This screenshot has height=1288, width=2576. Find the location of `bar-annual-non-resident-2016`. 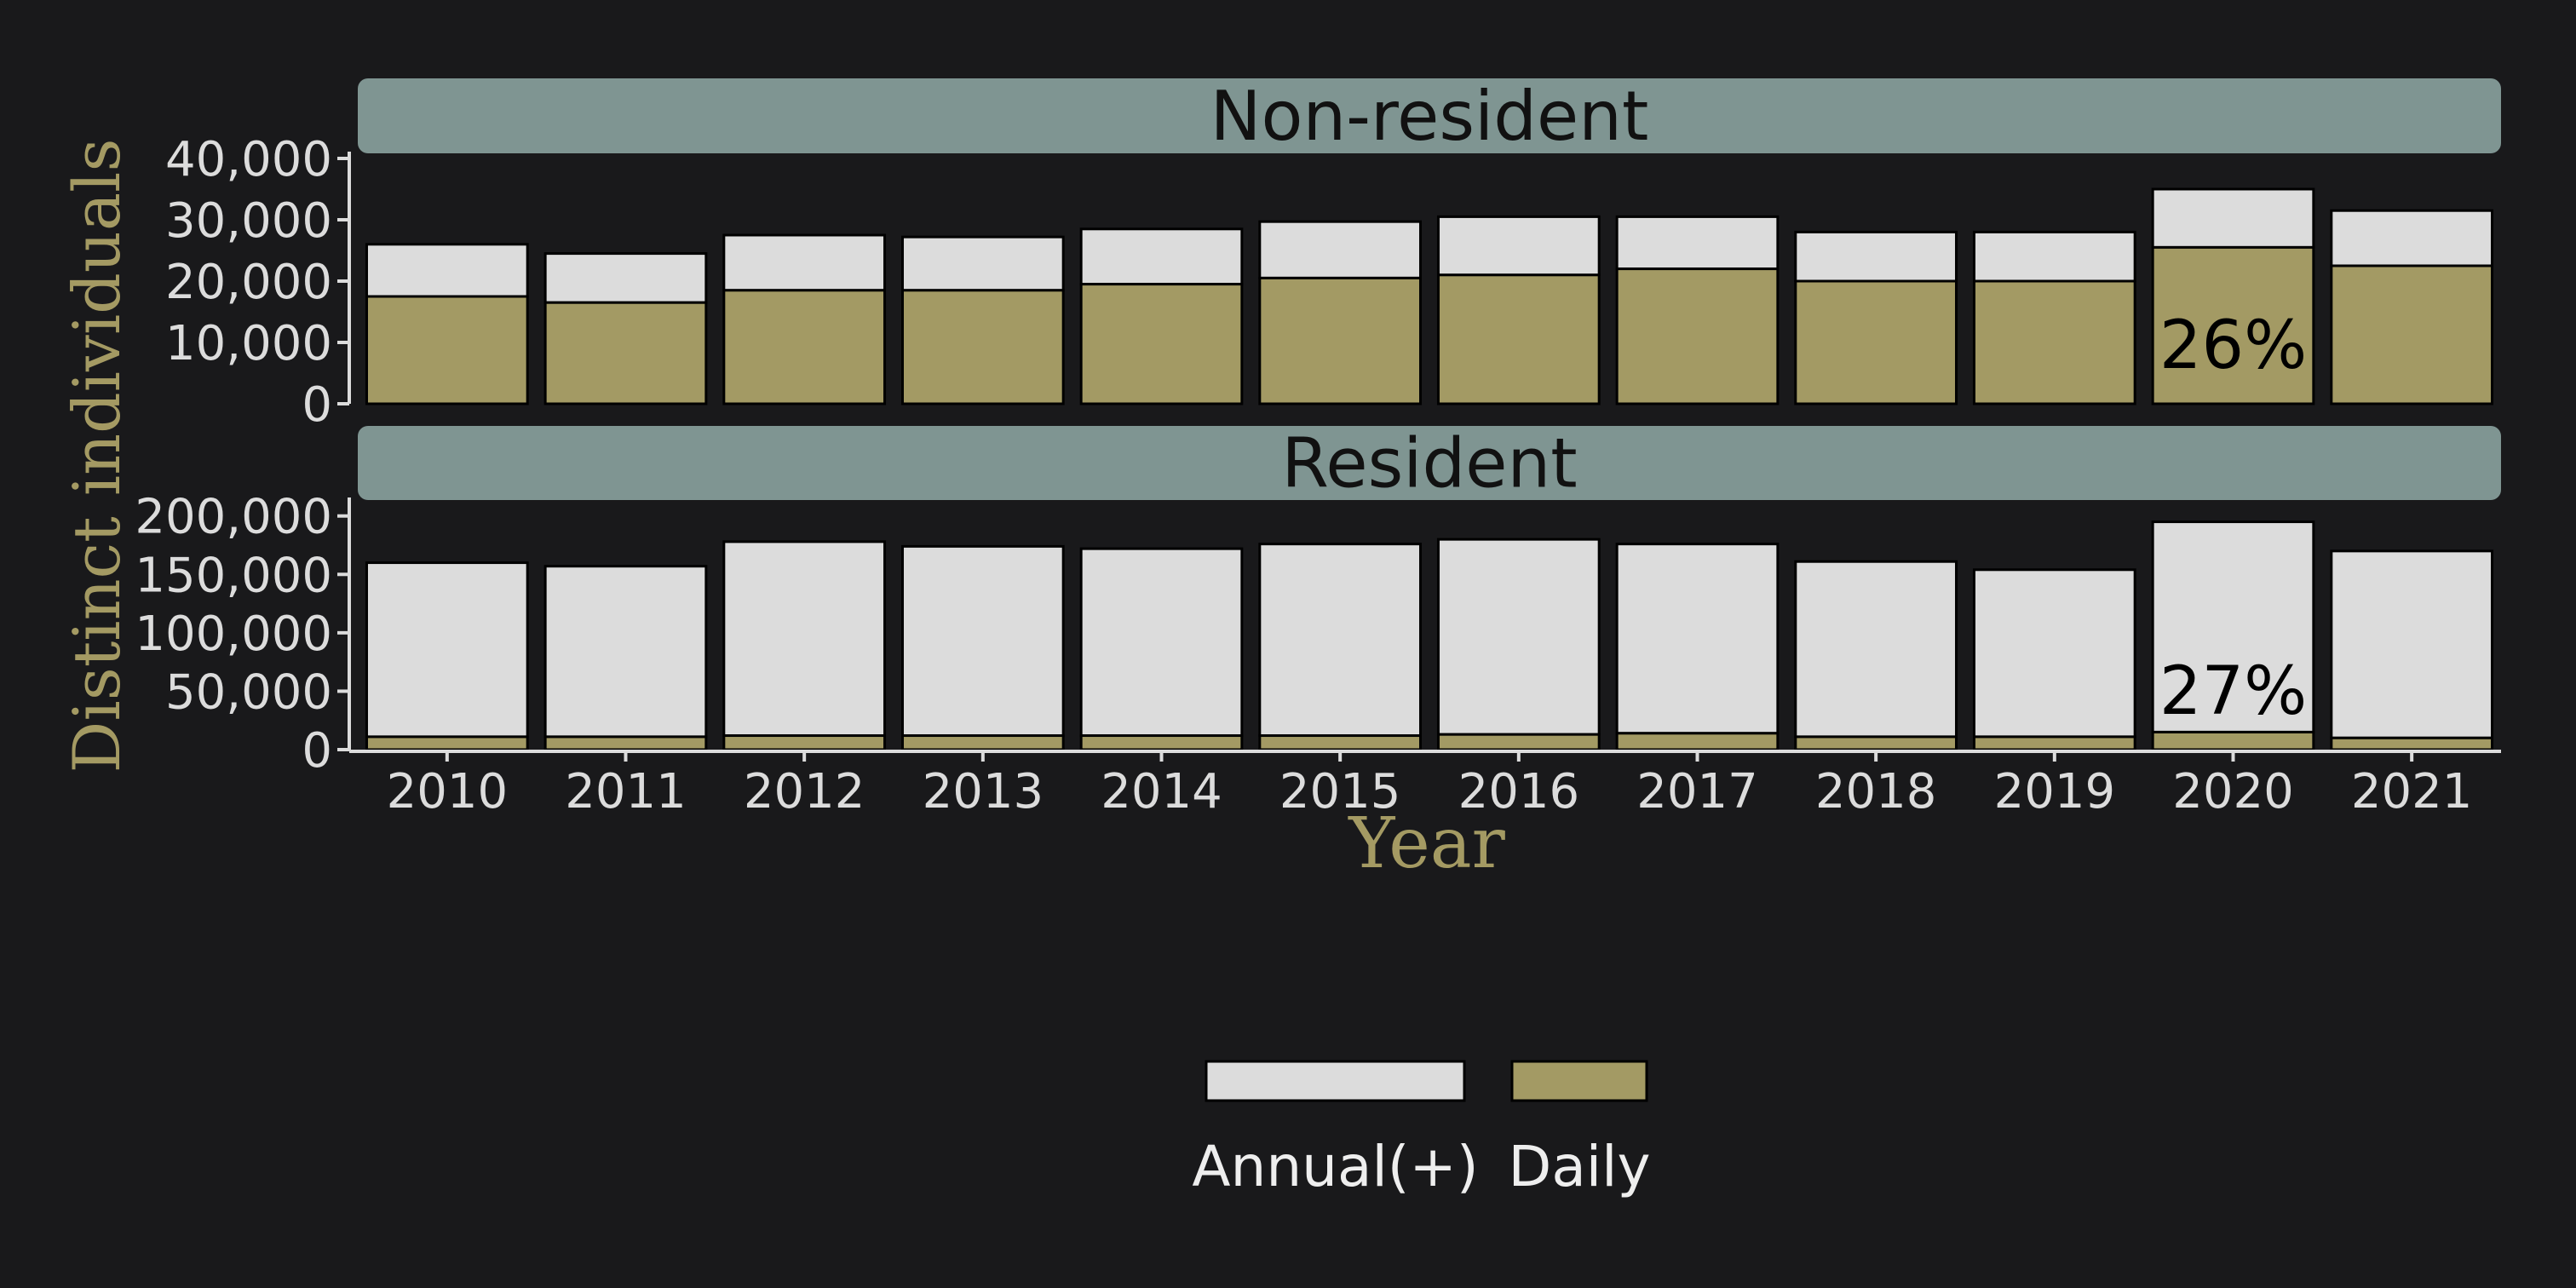

bar-annual-non-resident-2016 is located at coordinates (1518, 246).